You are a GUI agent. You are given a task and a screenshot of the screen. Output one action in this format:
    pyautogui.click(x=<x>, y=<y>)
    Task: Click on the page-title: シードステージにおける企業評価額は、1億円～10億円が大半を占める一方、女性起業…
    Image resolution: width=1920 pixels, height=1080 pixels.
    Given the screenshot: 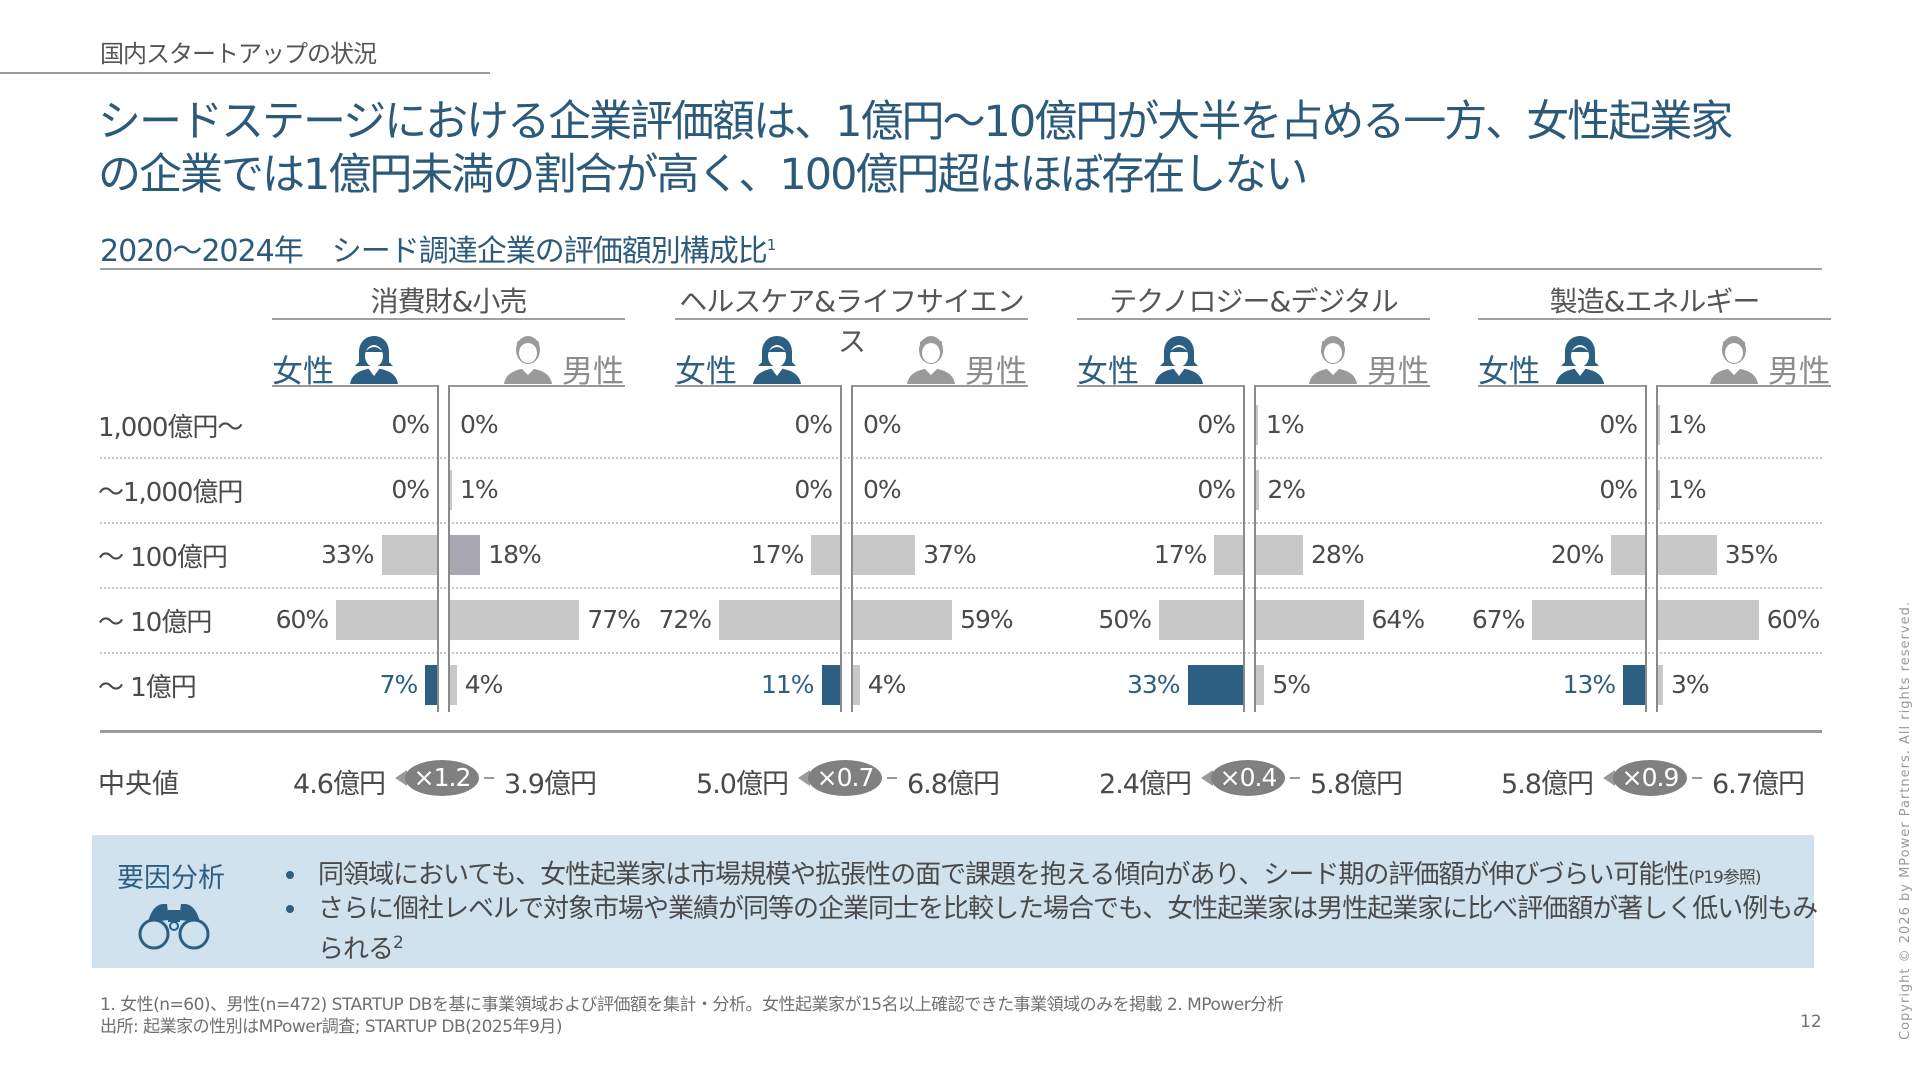 What is the action you would take?
    pyautogui.click(x=978, y=149)
    